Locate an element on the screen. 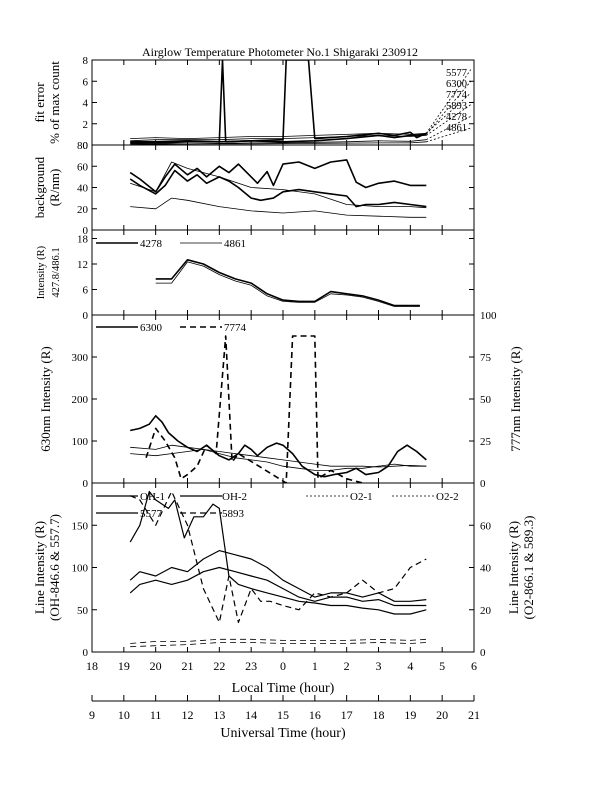 The height and width of the screenshot is (792, 612). x-tick-label-local: 5 is located at coordinates (442, 666).